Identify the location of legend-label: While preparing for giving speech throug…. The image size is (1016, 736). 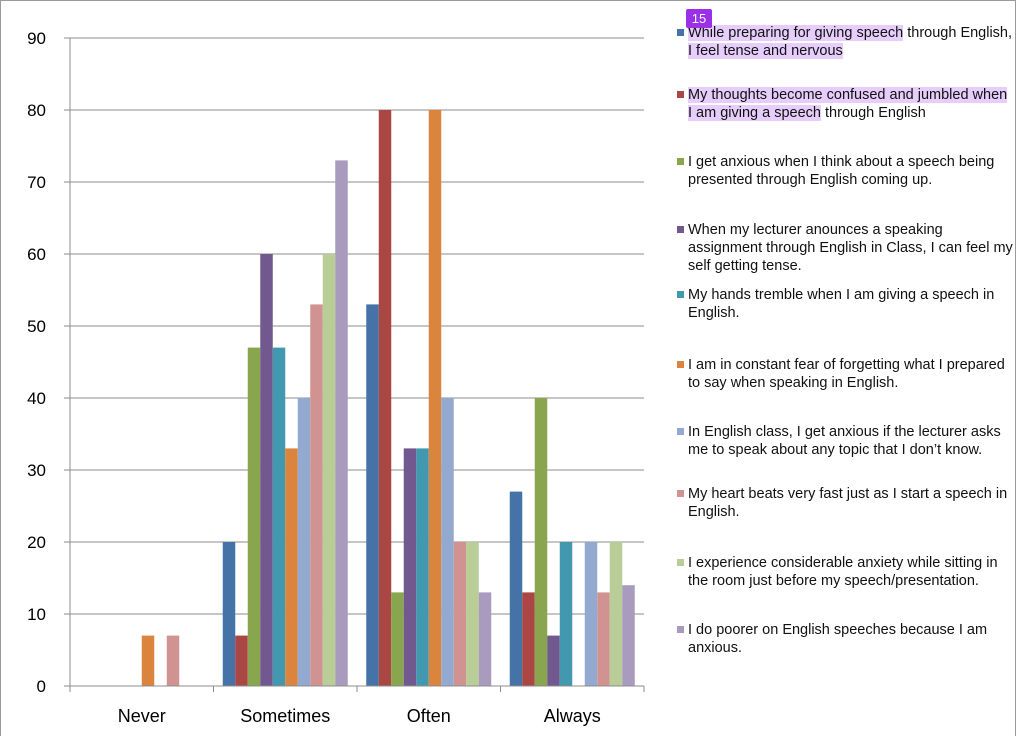
(850, 42).